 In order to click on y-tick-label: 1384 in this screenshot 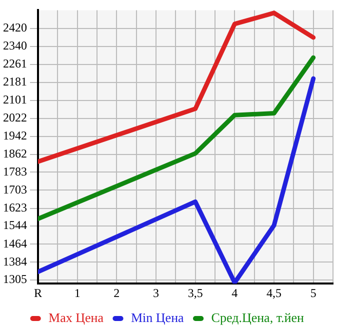, I will do `click(15, 261)`.